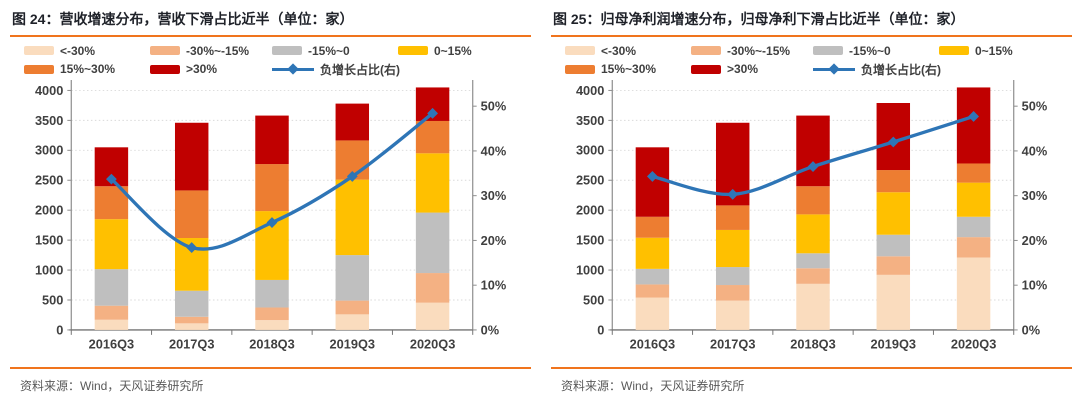 The height and width of the screenshot is (400, 1080). Describe the element at coordinates (218, 50) in the screenshot. I see `legend-label: -30%~-15%` at that location.